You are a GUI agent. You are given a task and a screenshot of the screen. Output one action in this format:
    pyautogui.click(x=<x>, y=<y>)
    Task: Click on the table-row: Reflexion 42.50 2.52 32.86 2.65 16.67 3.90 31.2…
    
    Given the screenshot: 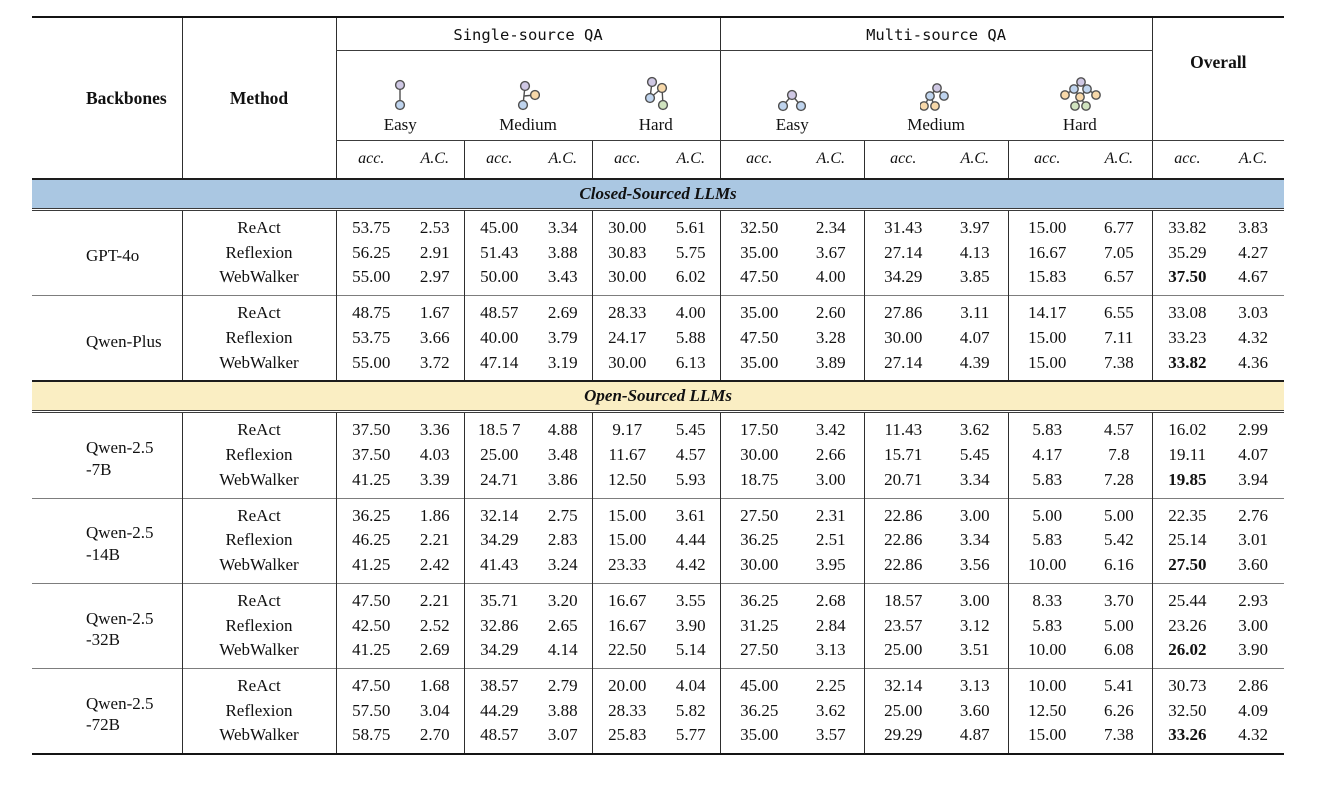 What is the action you would take?
    pyautogui.click(x=658, y=626)
    